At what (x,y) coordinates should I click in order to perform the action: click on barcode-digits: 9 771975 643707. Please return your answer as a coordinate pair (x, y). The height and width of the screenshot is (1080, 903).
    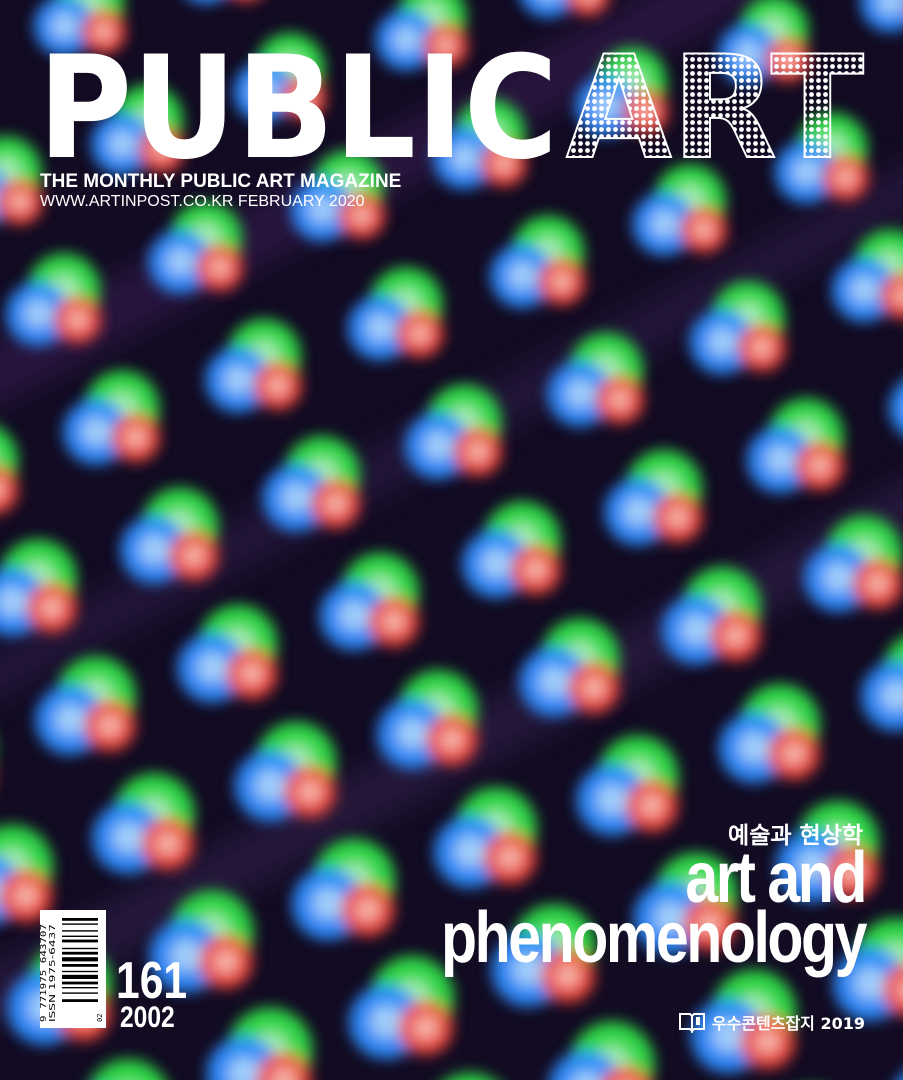
    Looking at the image, I should click on (44, 973).